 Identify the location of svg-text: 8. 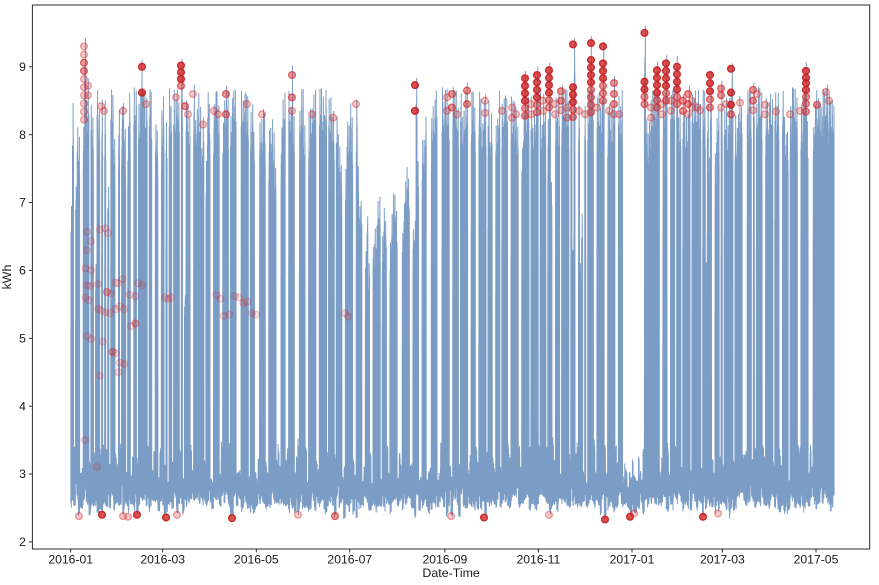
(22, 135).